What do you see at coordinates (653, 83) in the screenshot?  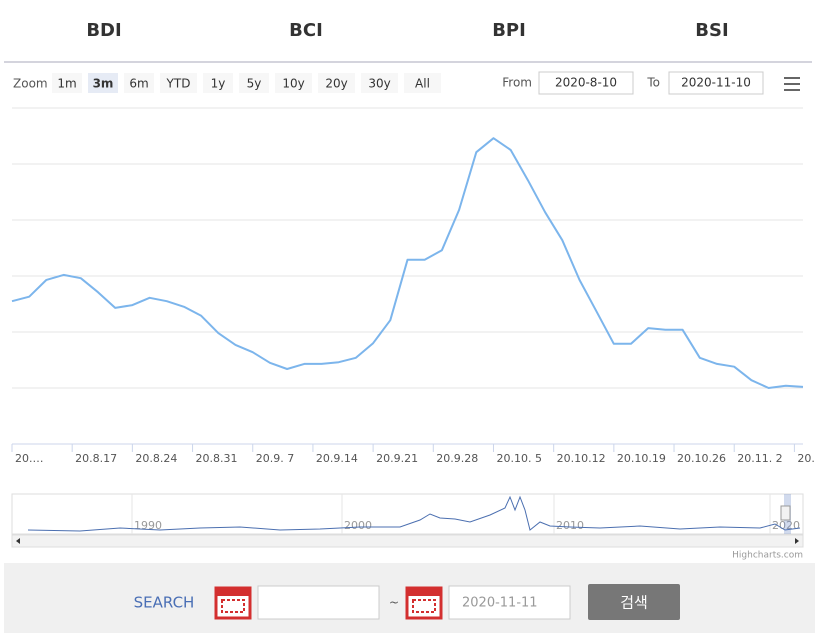 I see `to-label: To` at bounding box center [653, 83].